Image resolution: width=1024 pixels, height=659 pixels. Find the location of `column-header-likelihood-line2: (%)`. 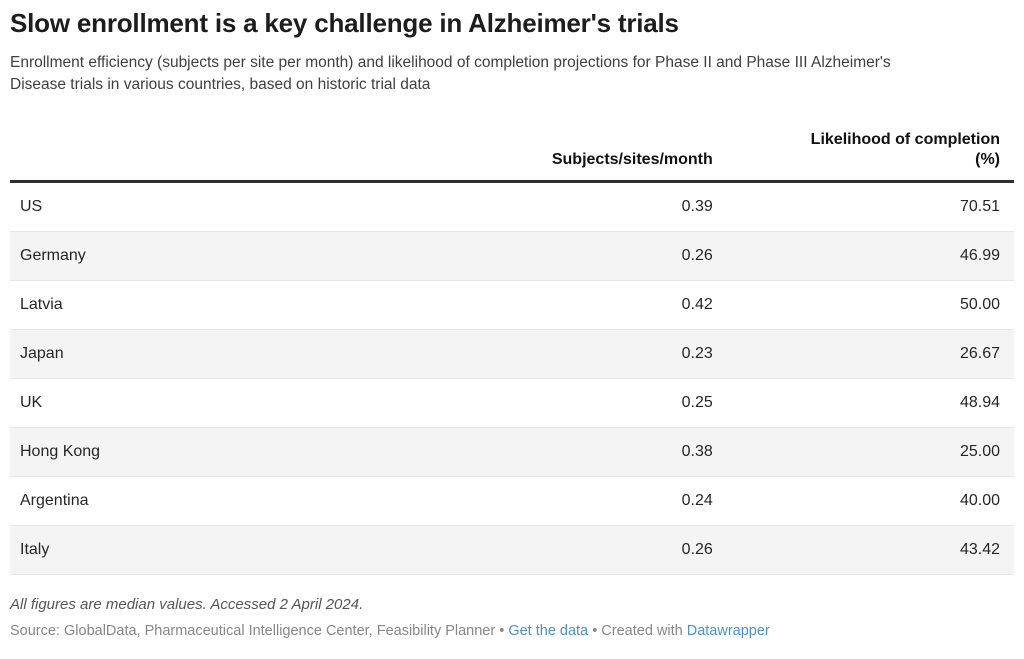

column-header-likelihood-line2: (%) is located at coordinates (987, 159).